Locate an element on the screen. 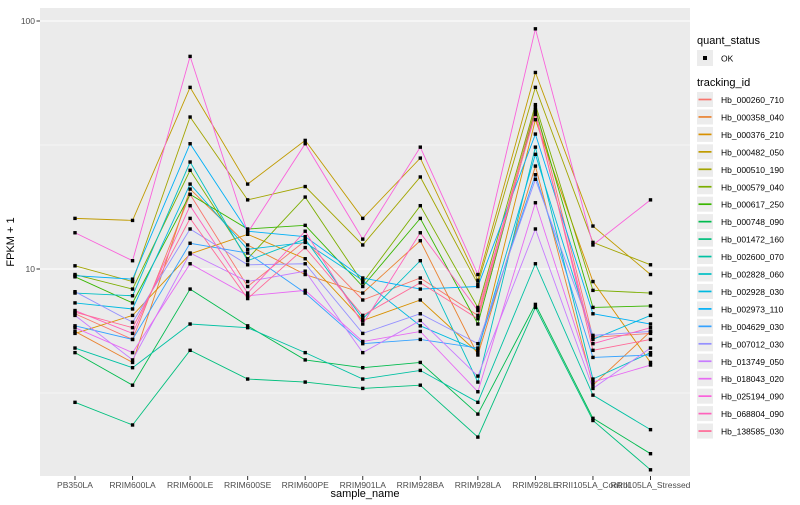 The height and width of the screenshot is (505, 800). legend-item-label: Hb_002600_070 is located at coordinates (752, 257).